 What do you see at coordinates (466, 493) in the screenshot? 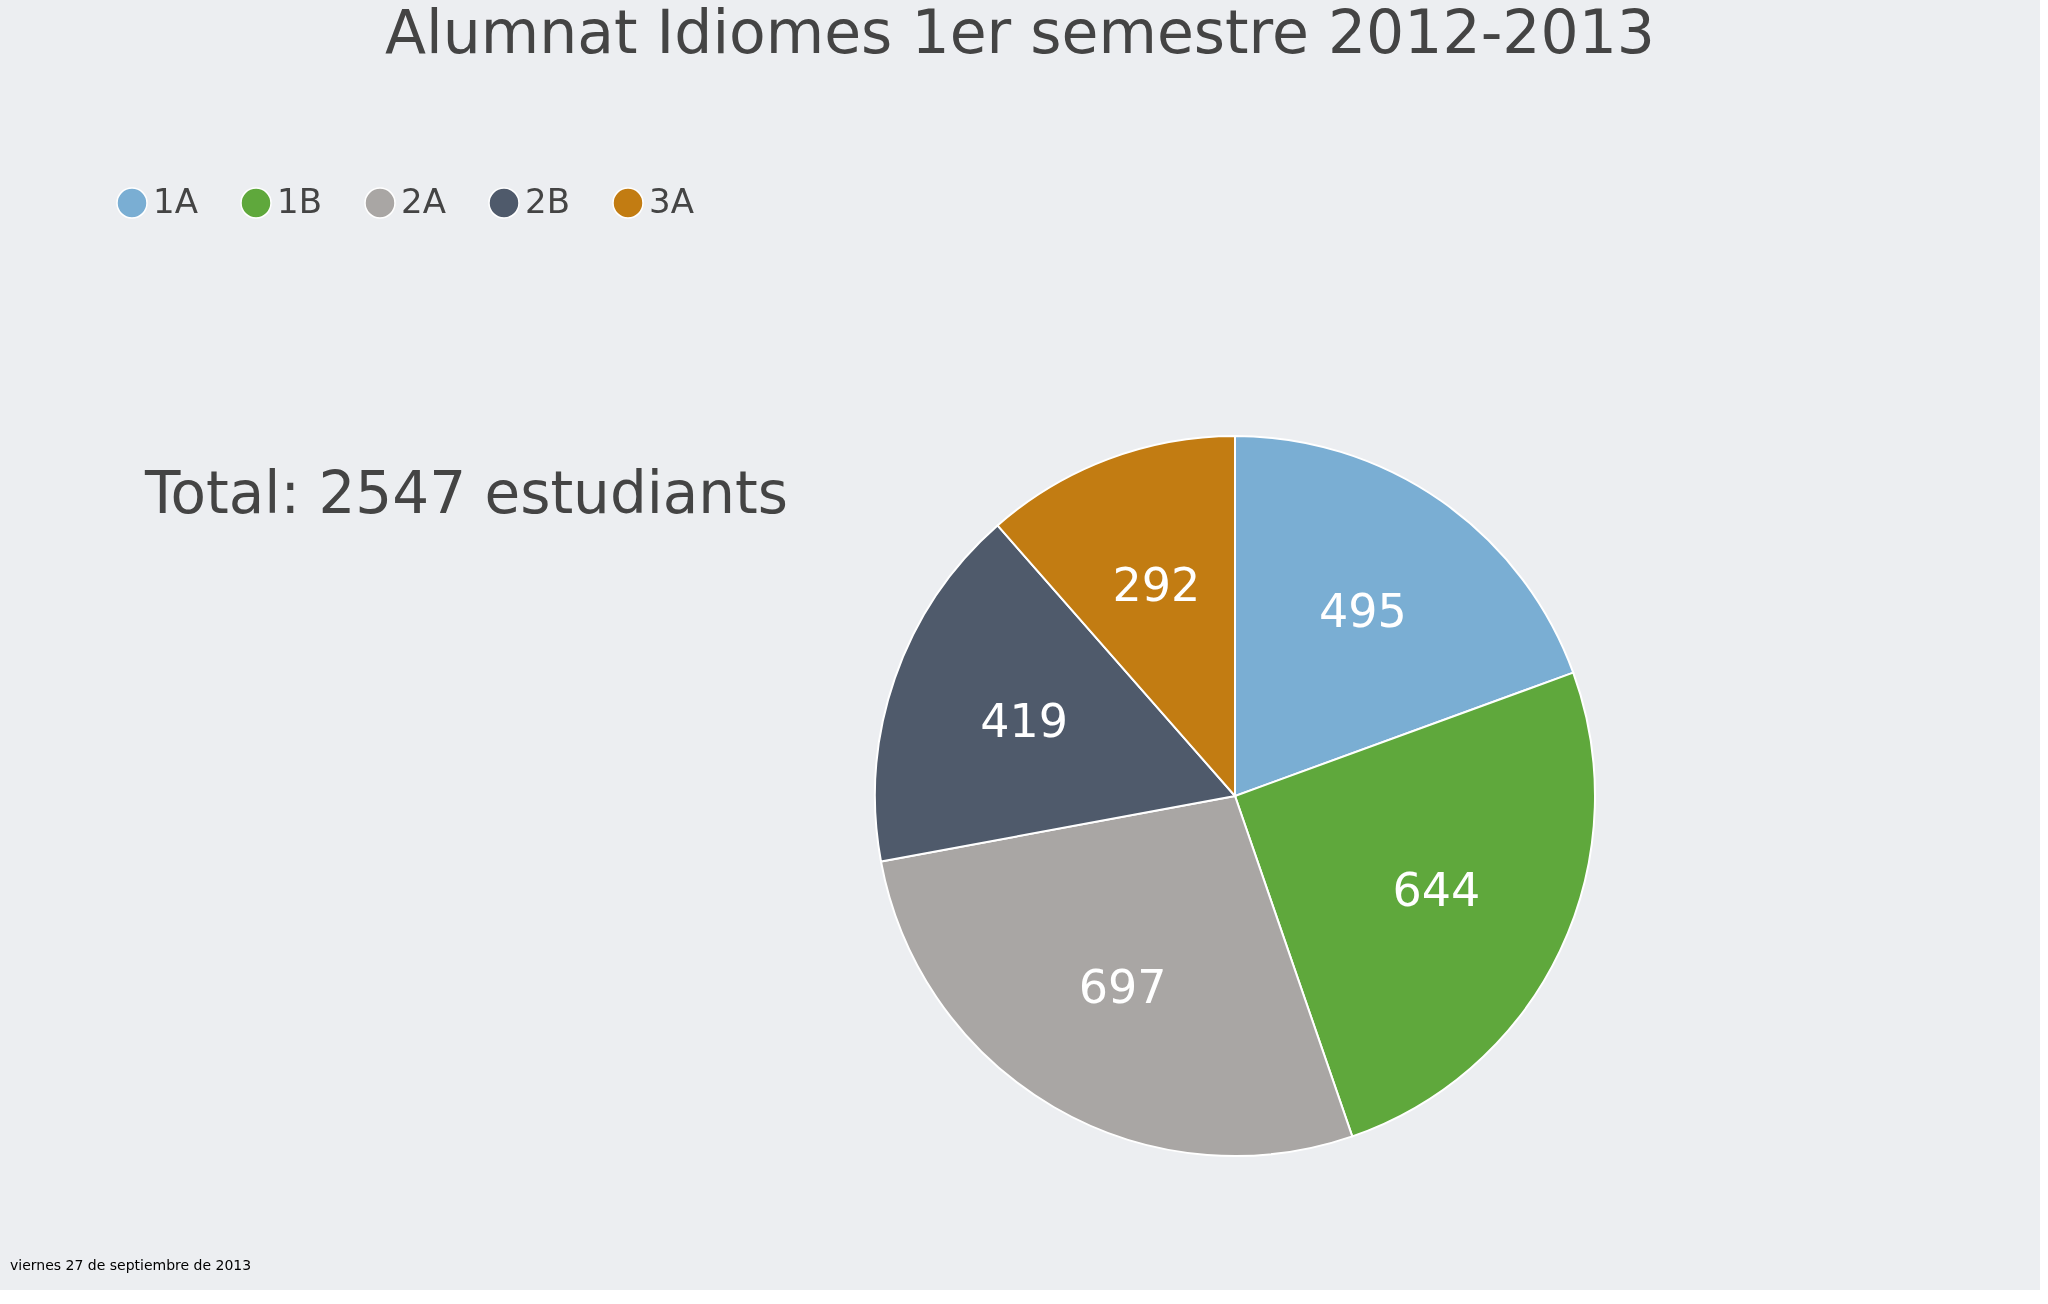
I see `text: Total: 2547 estudiants` at bounding box center [466, 493].